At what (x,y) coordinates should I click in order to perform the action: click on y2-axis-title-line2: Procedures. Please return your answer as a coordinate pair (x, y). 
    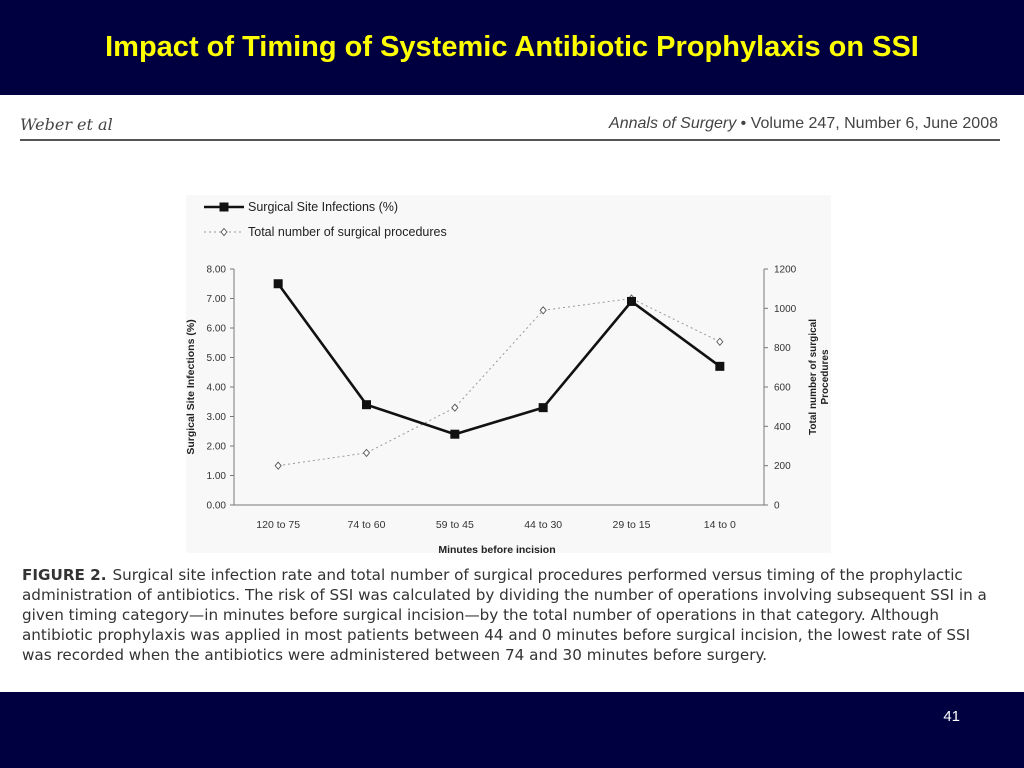
    Looking at the image, I should click on (825, 376).